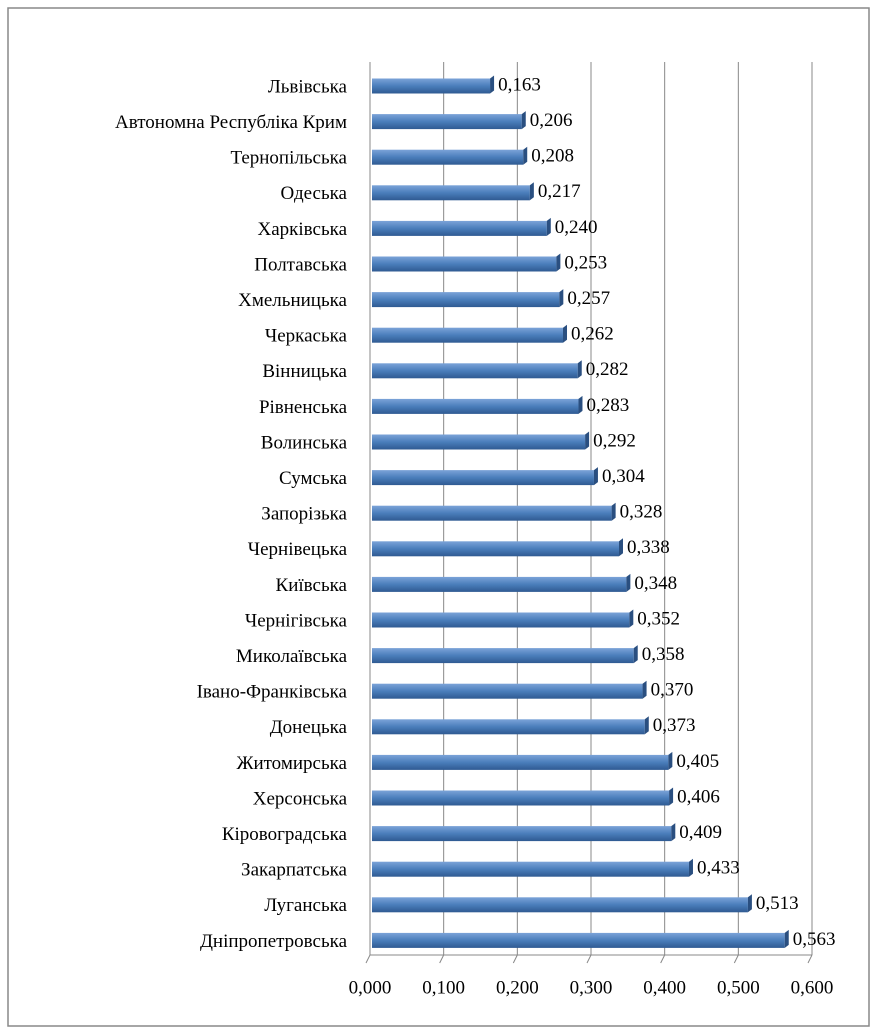 The height and width of the screenshot is (1034, 877). Describe the element at coordinates (623, 476) in the screenshot. I see `data-label: 0,304` at that location.